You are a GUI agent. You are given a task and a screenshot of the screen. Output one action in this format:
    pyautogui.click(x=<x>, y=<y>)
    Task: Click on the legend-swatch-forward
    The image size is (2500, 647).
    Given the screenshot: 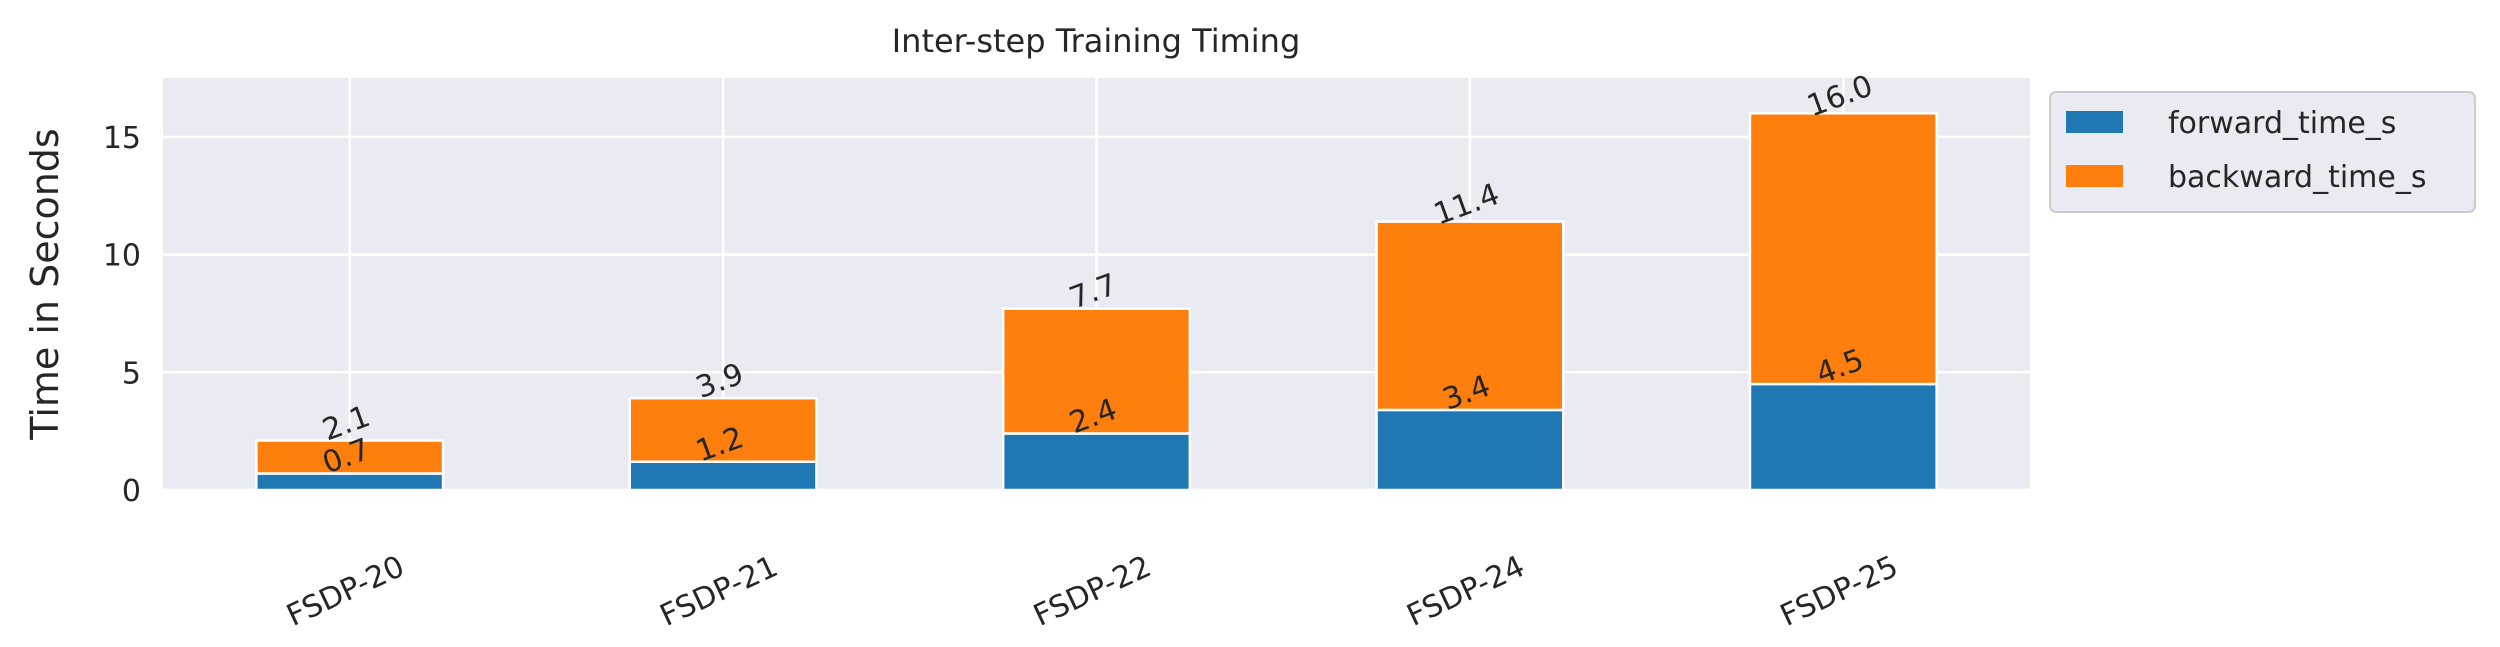 What is the action you would take?
    pyautogui.click(x=2094, y=122)
    